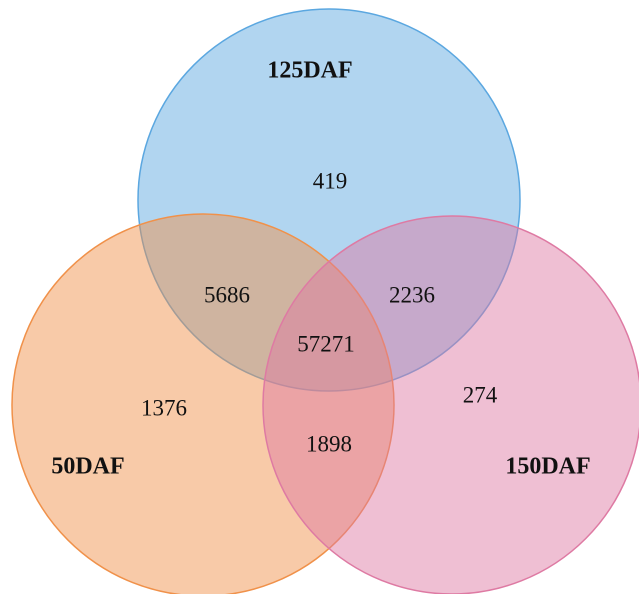 The height and width of the screenshot is (594, 639). Describe the element at coordinates (309, 71) in the screenshot. I see `set-label: 125DAF` at that location.